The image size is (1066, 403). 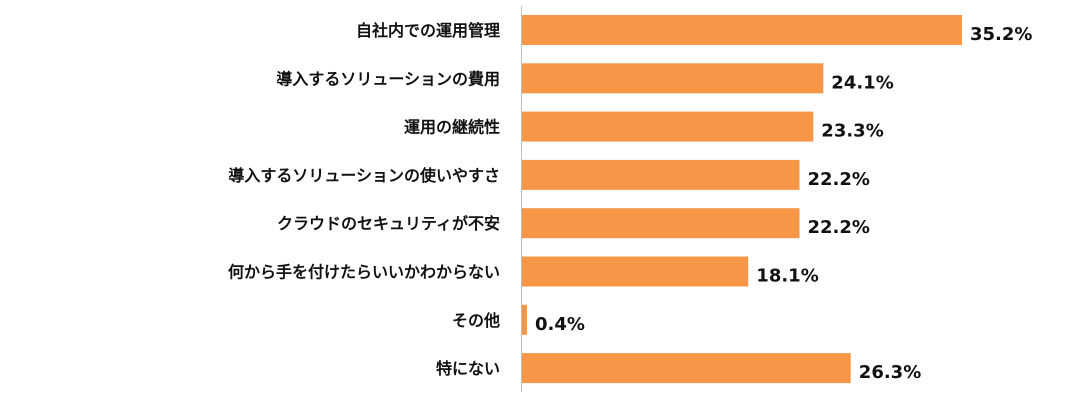 I want to click on category-label-6: 何から手を付けたらいいかわからない, so click(x=364, y=272).